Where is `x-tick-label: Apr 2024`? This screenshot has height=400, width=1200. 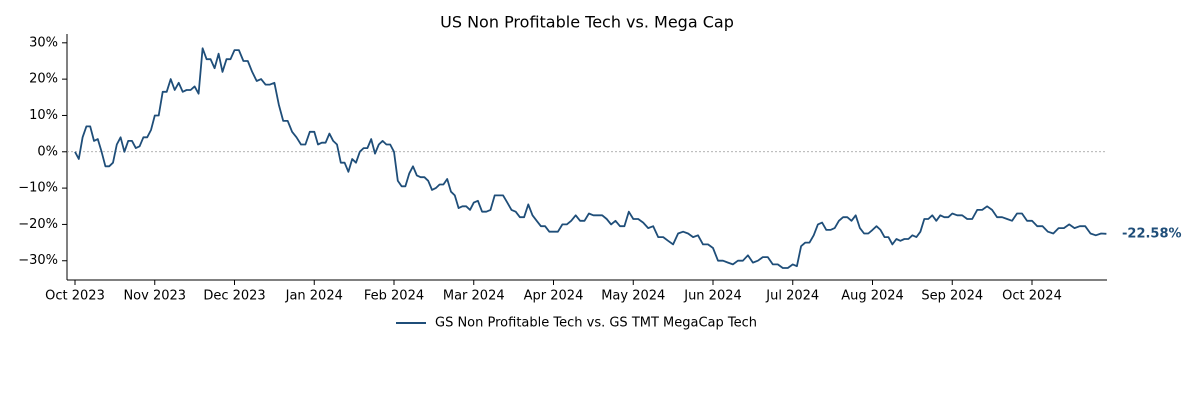
x-tick-label: Apr 2024 is located at coordinates (554, 296).